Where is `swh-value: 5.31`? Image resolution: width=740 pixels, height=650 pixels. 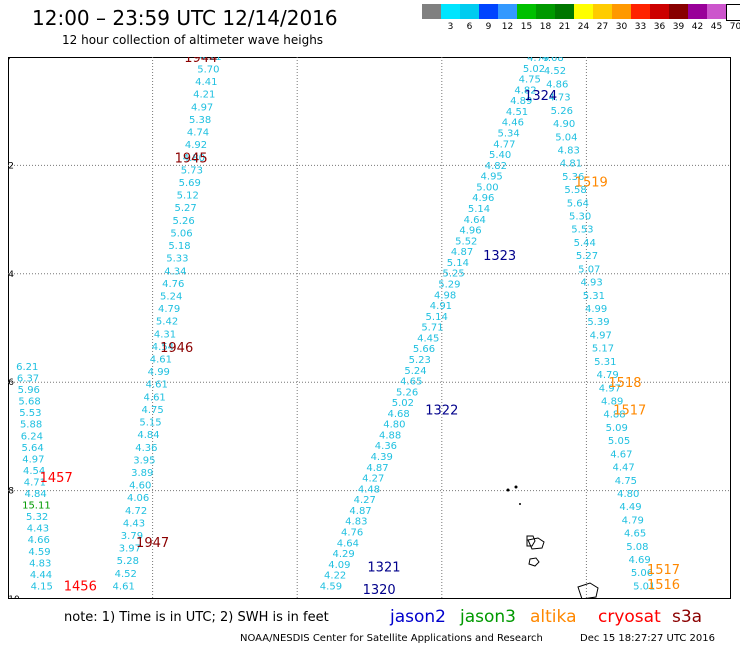
swh-value: 5.31 is located at coordinates (594, 296).